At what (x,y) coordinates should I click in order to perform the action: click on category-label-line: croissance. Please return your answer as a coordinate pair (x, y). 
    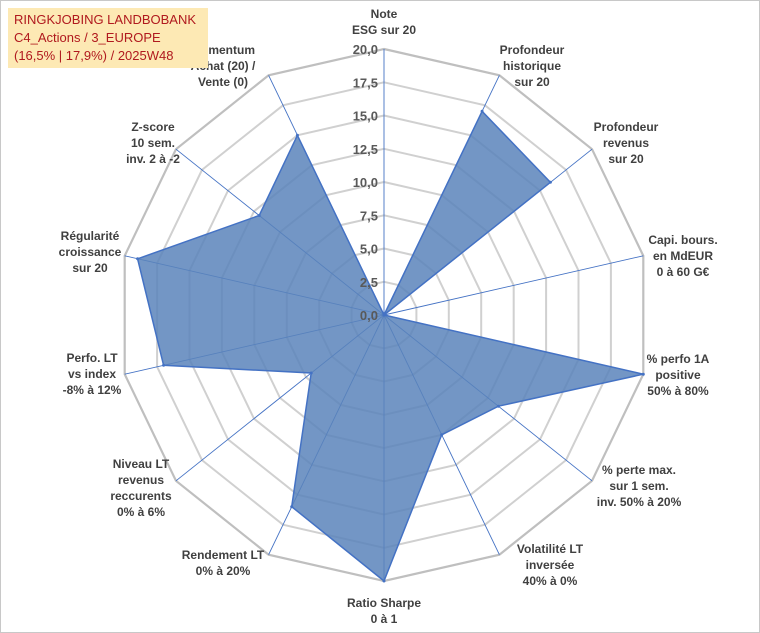
    Looking at the image, I should click on (90, 252).